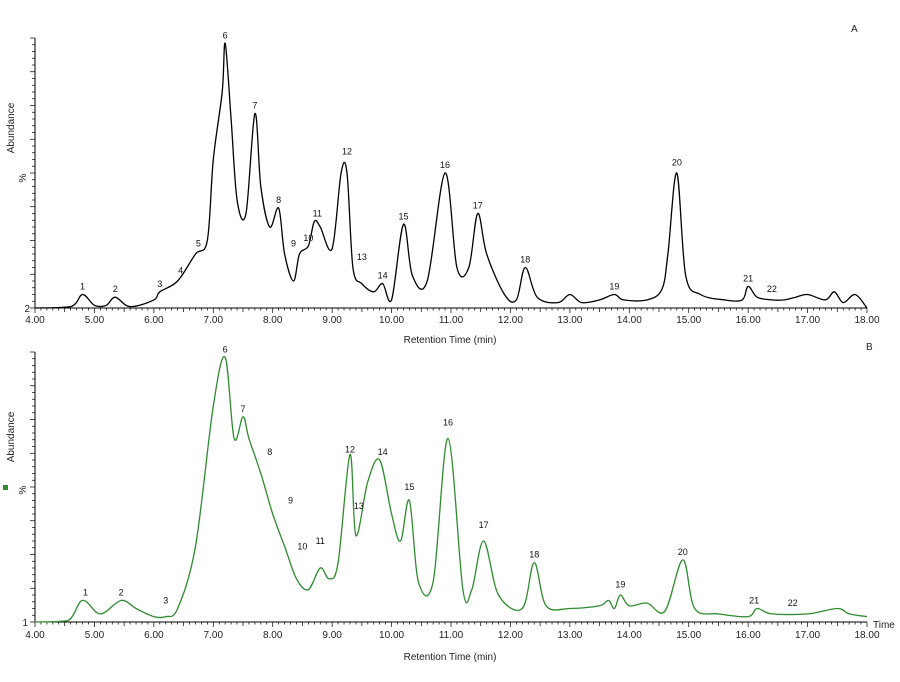 The height and width of the screenshot is (682, 900). I want to click on panel-b-peak-label: 2, so click(121, 592).